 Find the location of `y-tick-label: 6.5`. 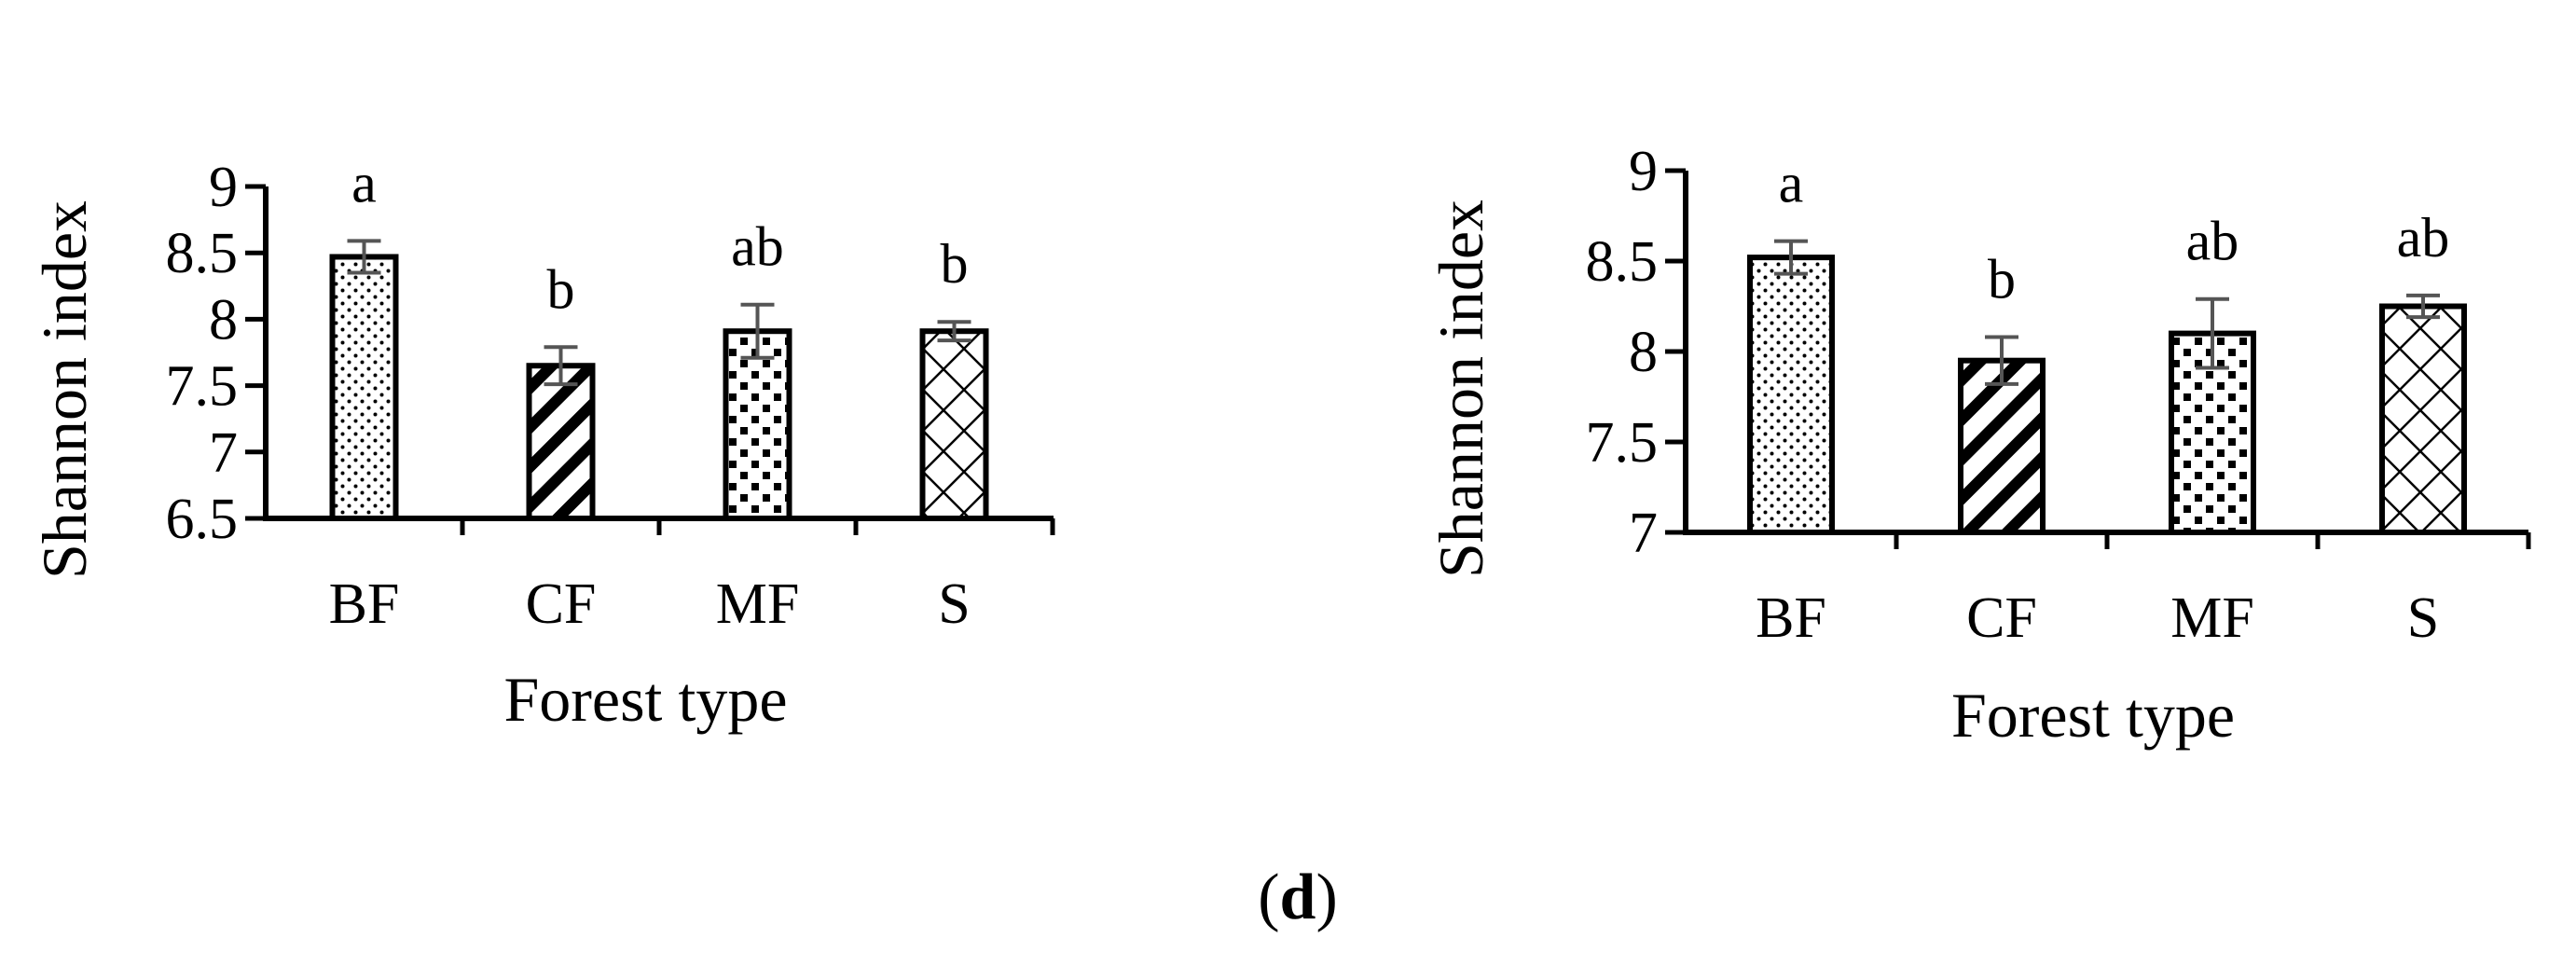

y-tick-label: 6.5 is located at coordinates (202, 519).